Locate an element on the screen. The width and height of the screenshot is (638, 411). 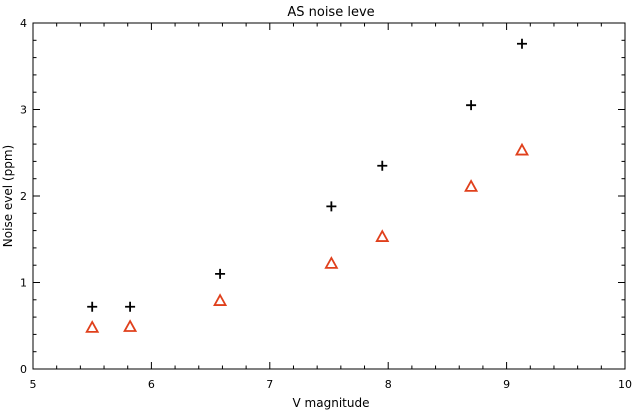
x-axis-title: V magnitude is located at coordinates (331, 403).